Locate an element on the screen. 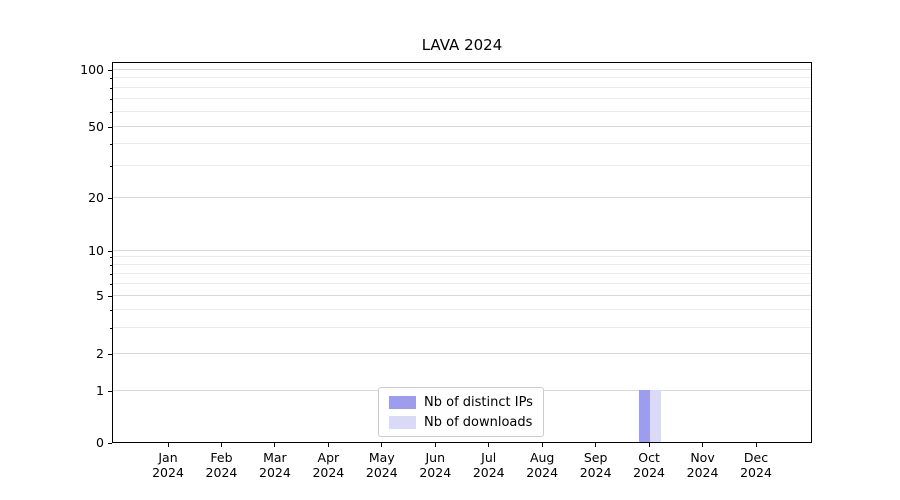 Image resolution: width=900 pixels, height=500 pixels. y-tick-label: 0 is located at coordinates (100, 442).